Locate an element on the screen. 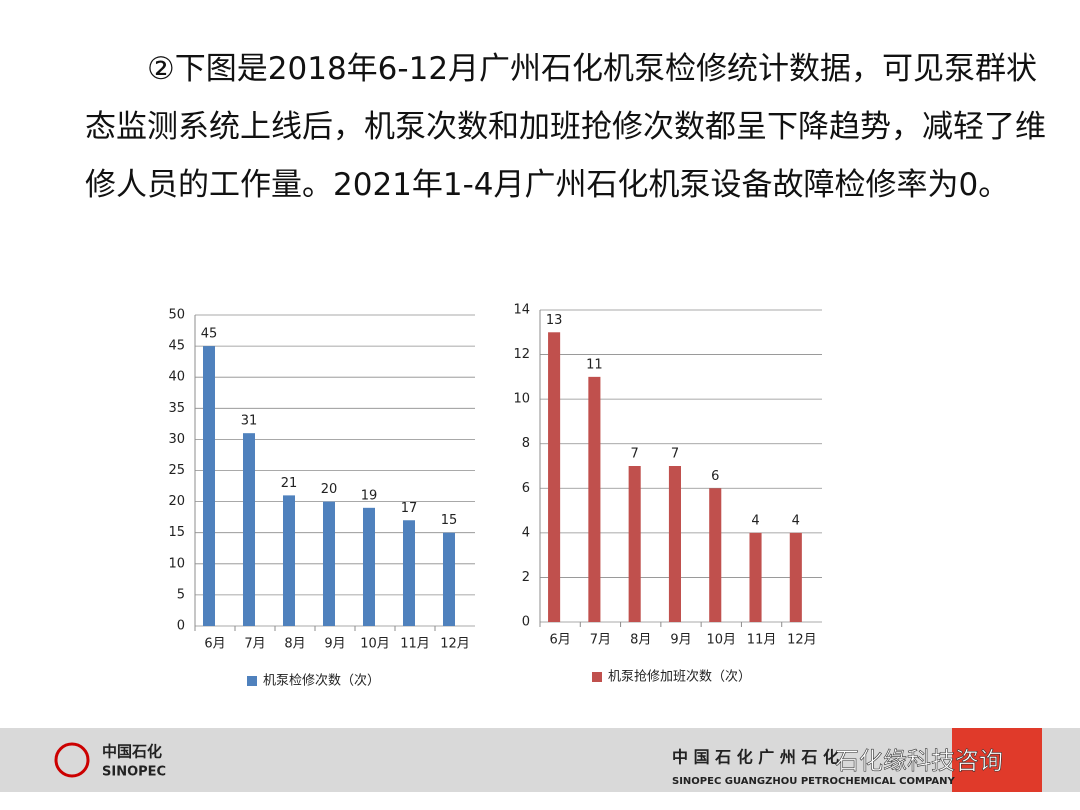  y-tick-label: 35 is located at coordinates (176, 408).